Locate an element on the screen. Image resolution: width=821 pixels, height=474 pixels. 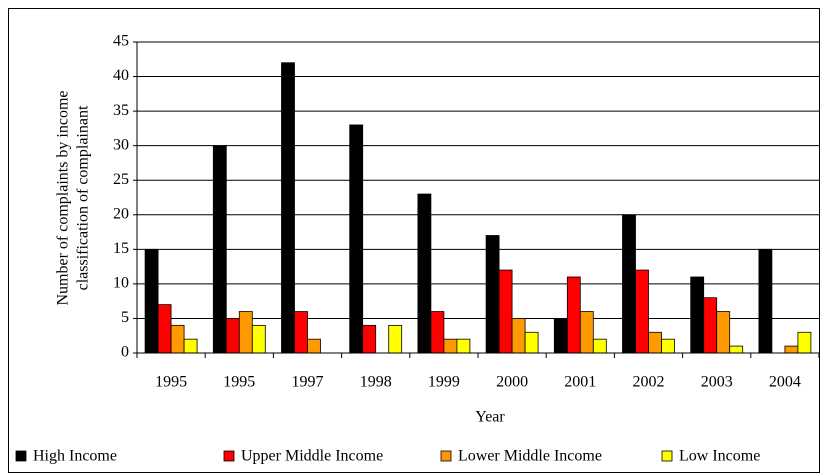
x-tick-label: 1999 is located at coordinates (444, 382).